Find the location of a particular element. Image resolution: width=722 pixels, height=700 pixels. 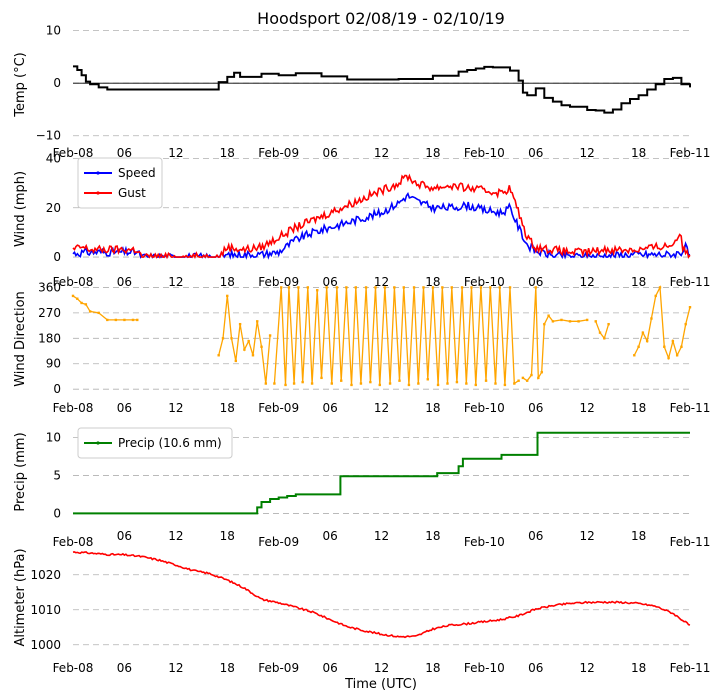

series-gust is located at coordinates (381, 216).